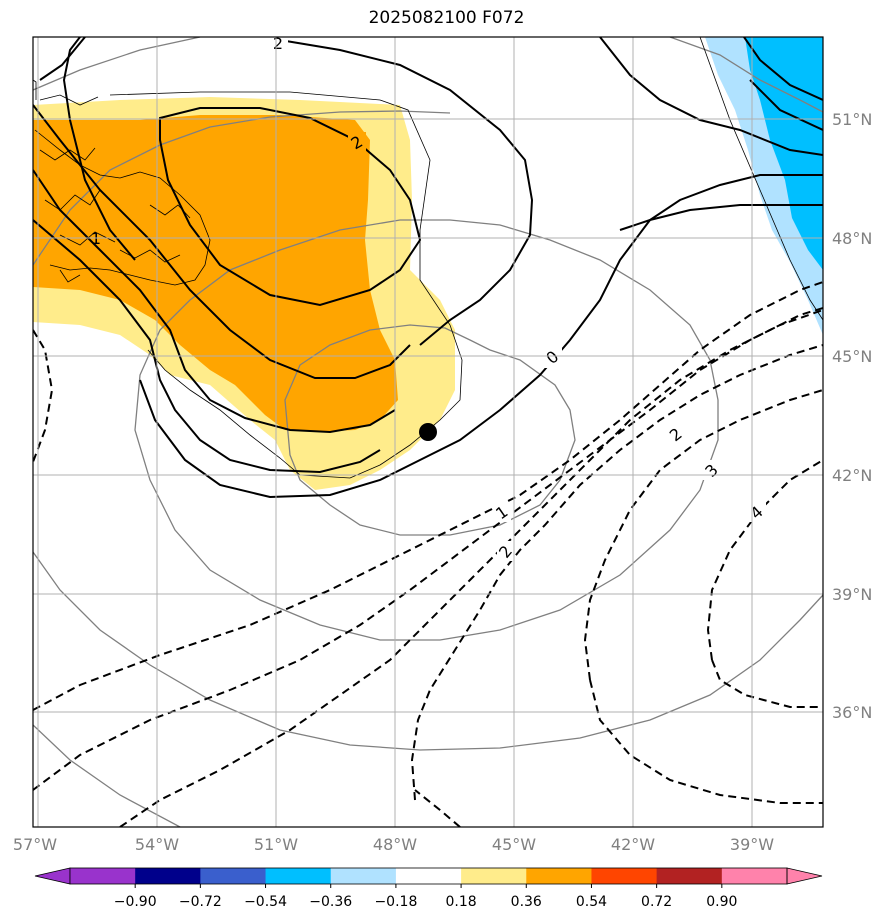 The width and height of the screenshot is (893, 924). I want to click on lat-tick-label: 39°N, so click(852, 594).